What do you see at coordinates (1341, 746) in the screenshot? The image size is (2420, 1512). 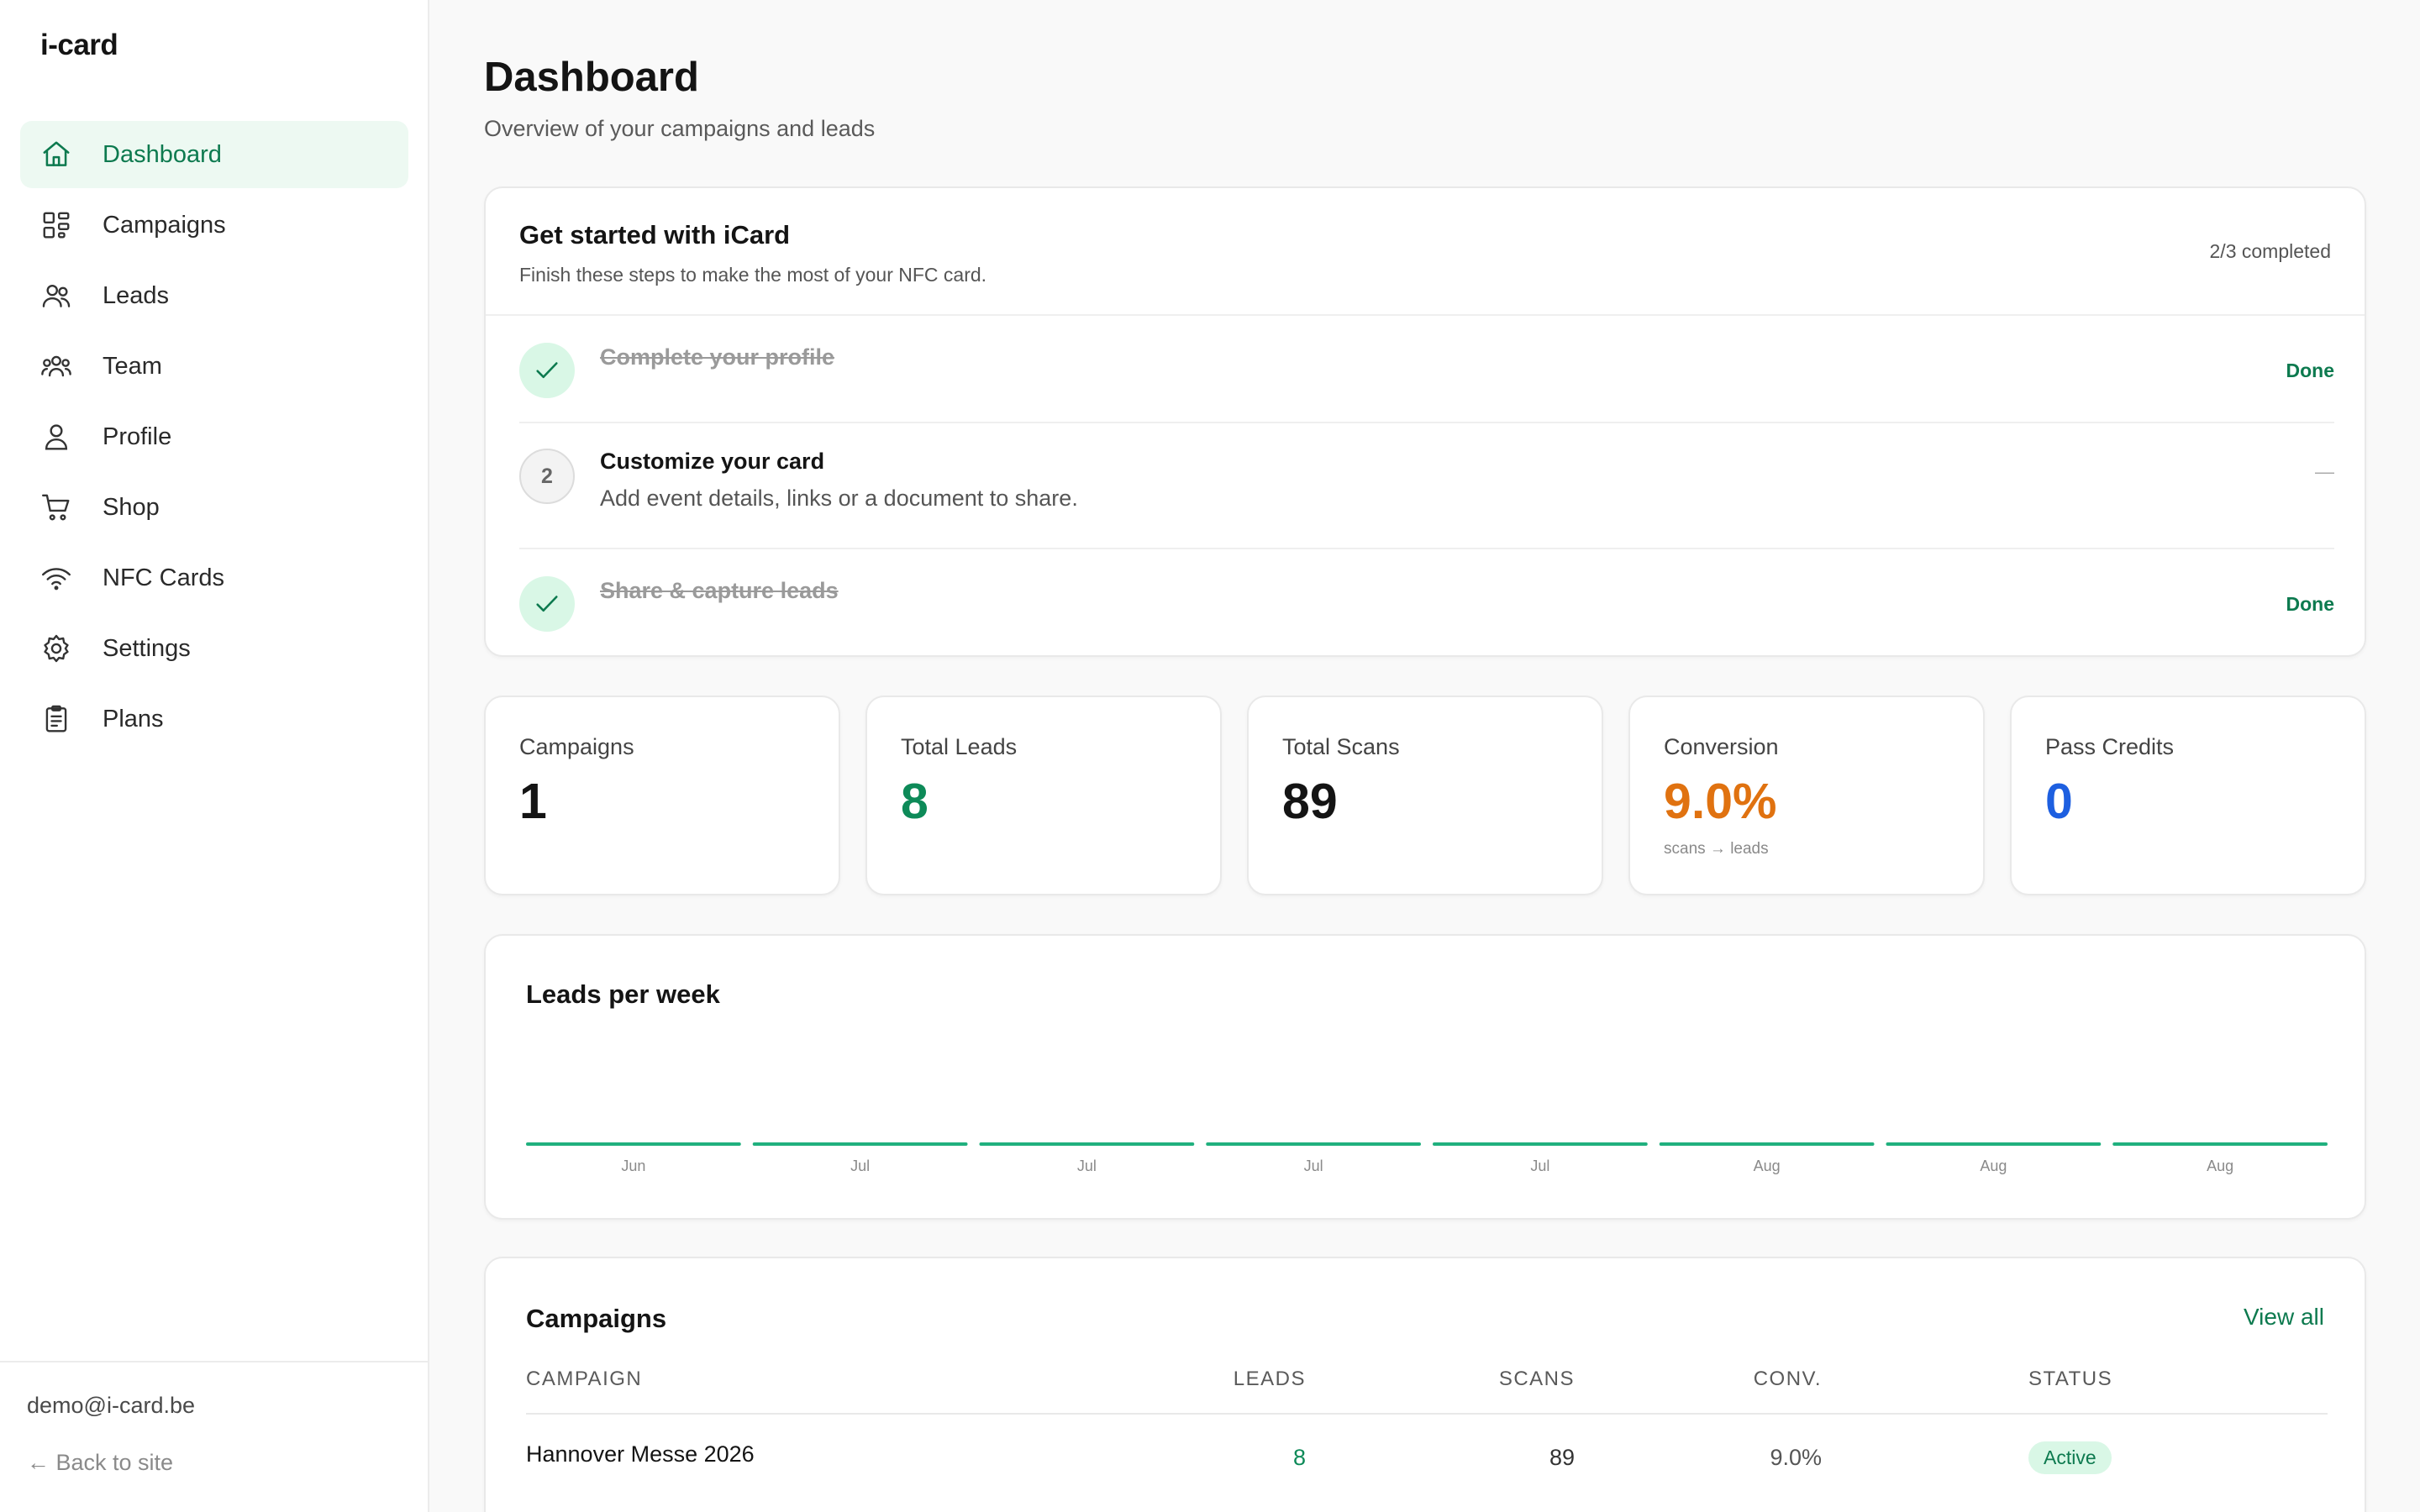 I see `stat-label: Total Scans` at bounding box center [1341, 746].